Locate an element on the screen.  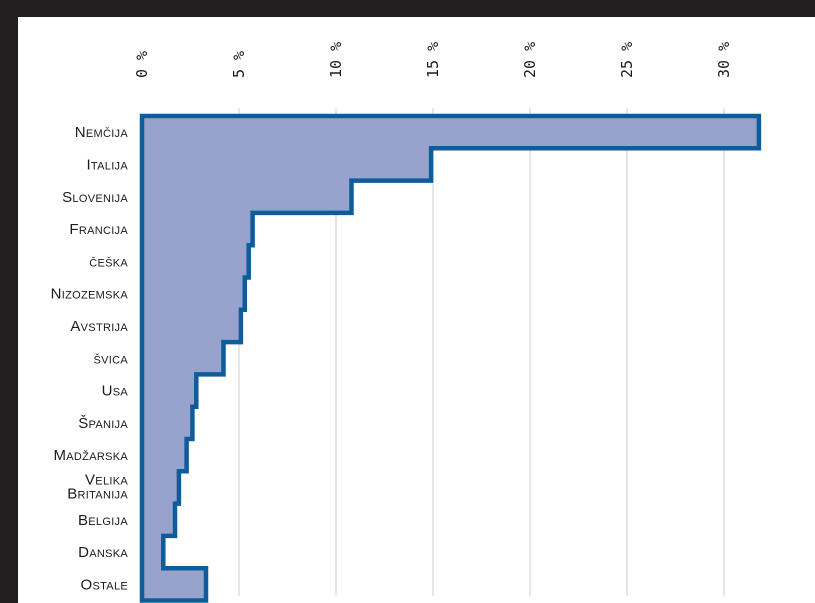
x-tick-labels: 0 % 5 % 10 % 15 % 20 % 25 % 30 % 35 % is located at coordinates (474, 60).